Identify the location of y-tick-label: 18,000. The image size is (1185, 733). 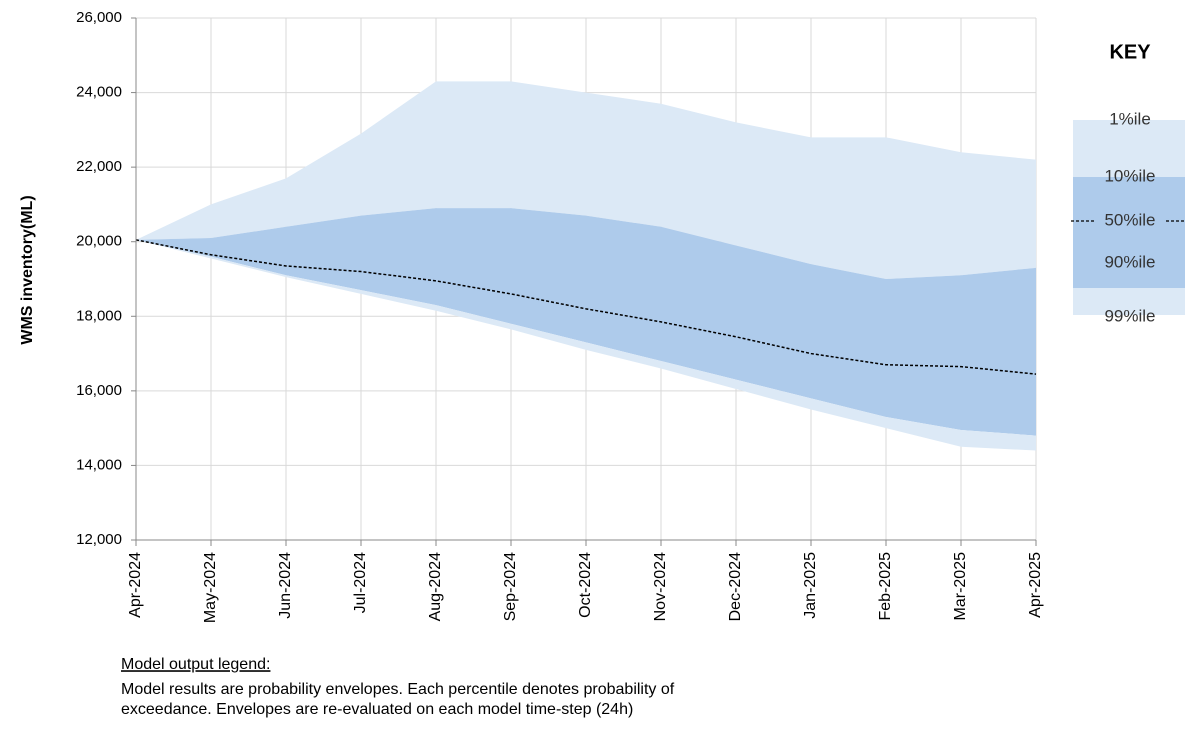
(99, 315).